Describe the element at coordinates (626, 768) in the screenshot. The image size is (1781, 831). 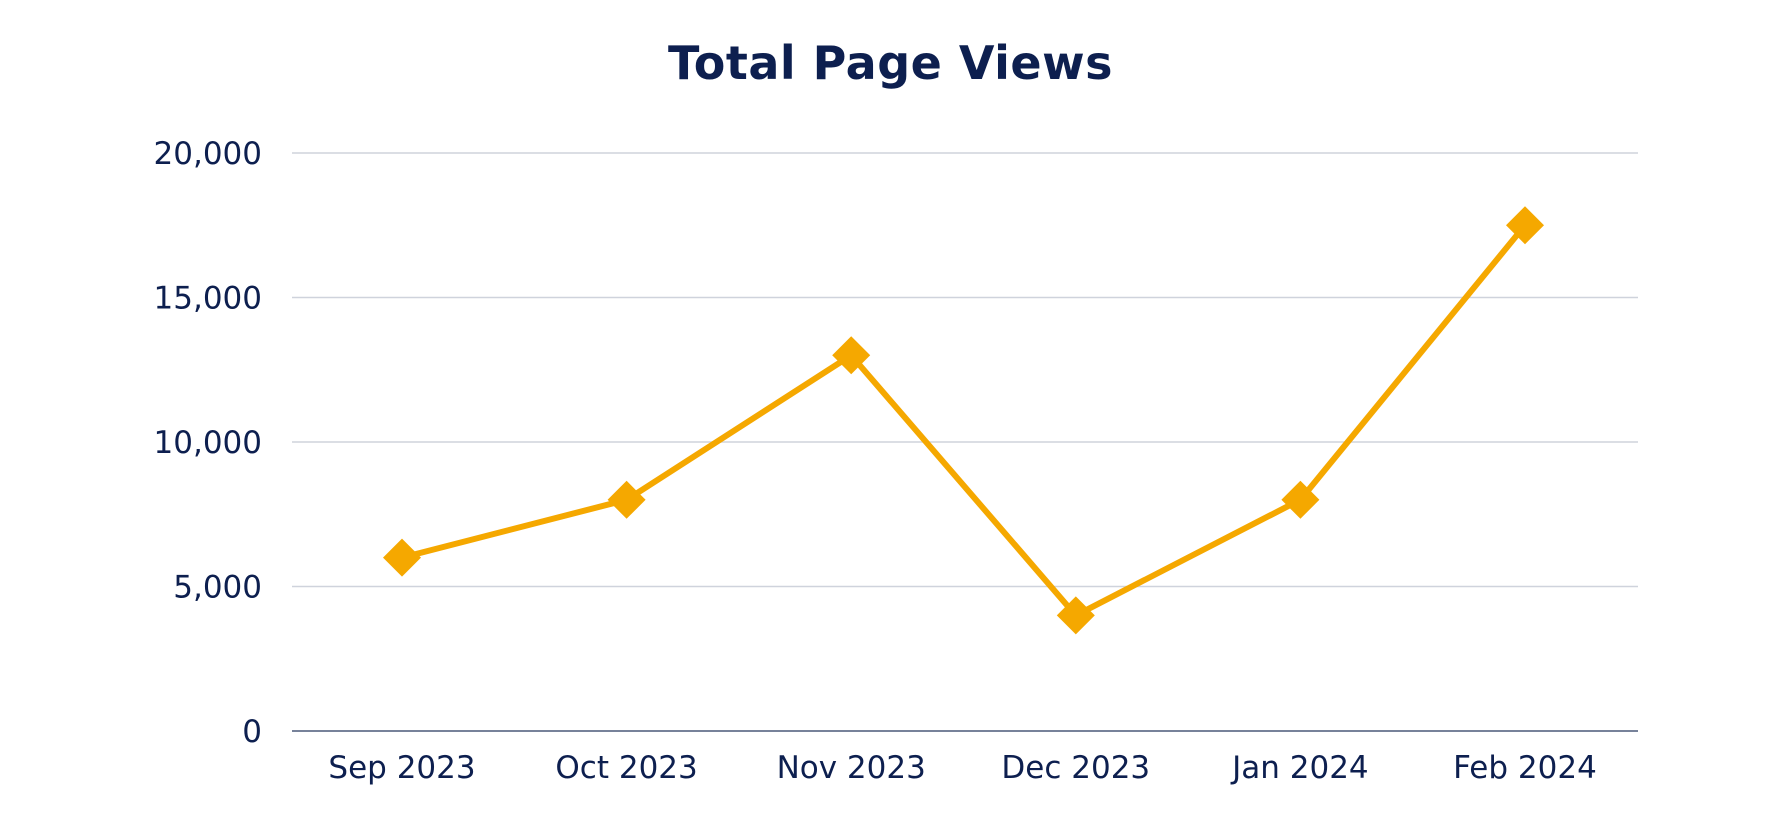
I see `x-tick-label: Oct 2023` at that location.